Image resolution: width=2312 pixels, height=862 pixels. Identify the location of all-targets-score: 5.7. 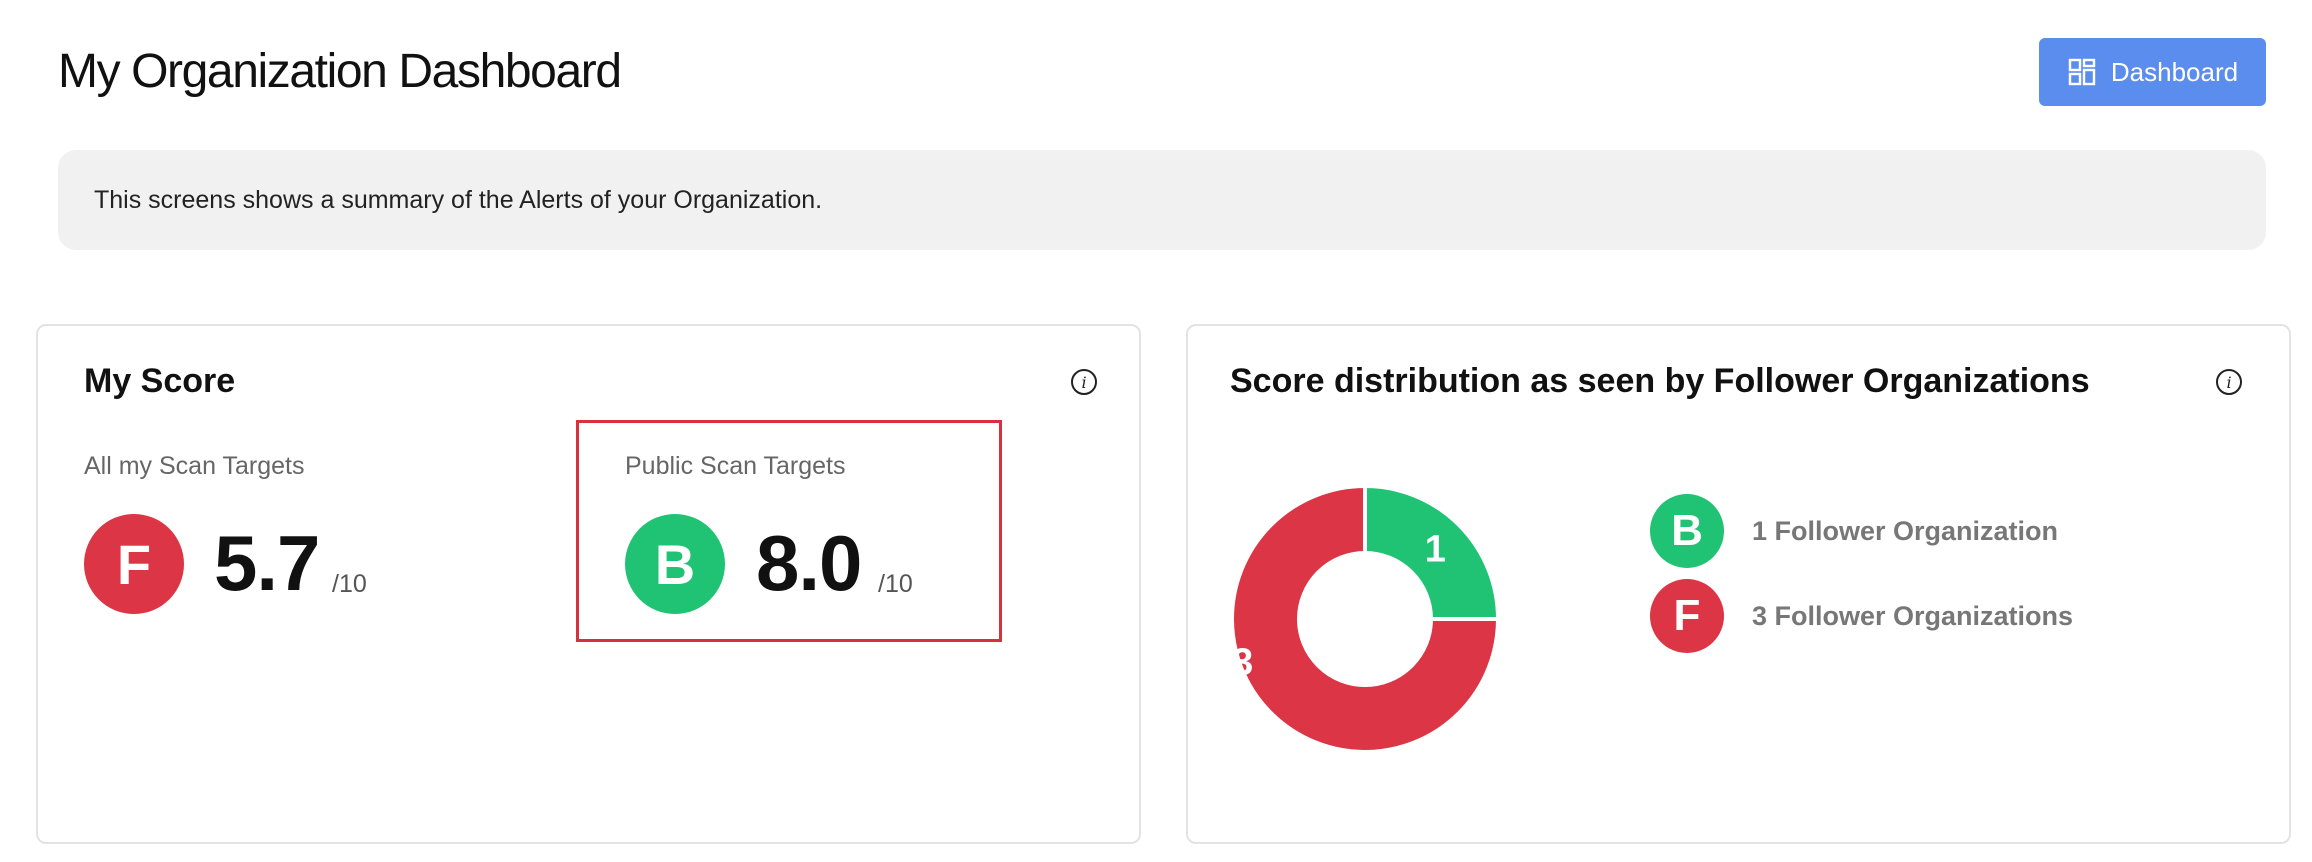
(267, 563).